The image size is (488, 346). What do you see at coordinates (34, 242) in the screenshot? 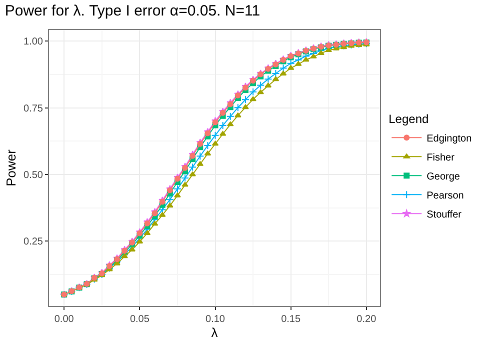
I see `y-tick-label: 0.25` at bounding box center [34, 242].